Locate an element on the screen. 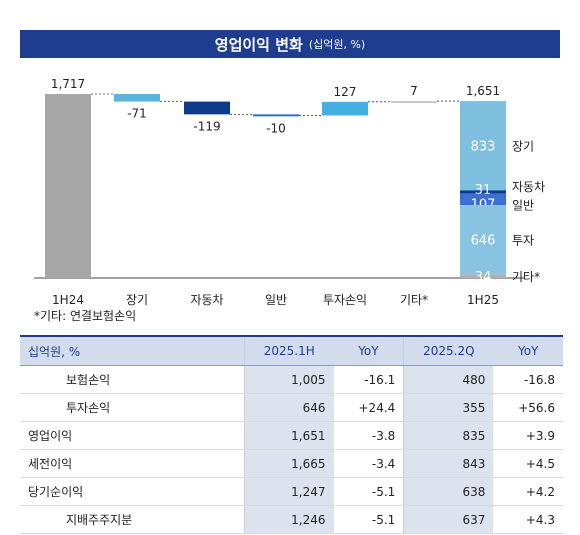 This screenshot has width=580, height=535. table-row: 당기순이익 1,247 -5.1 638 +4.2 is located at coordinates (291, 491).